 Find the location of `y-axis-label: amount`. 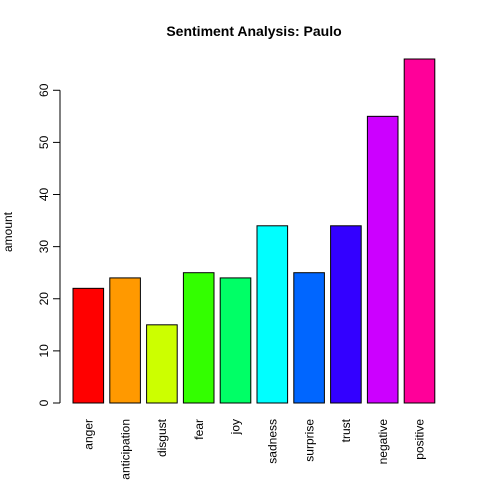

y-axis-label: amount is located at coordinates (8, 231).